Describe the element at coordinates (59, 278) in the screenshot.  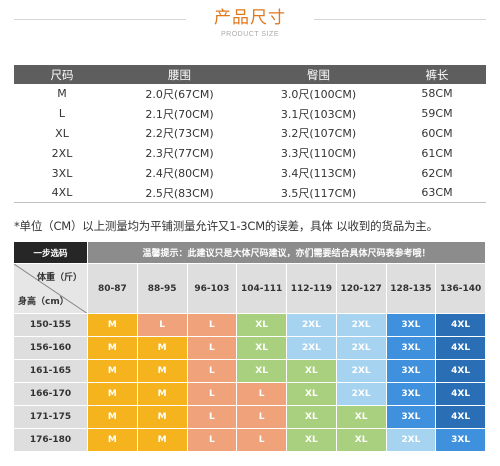
I see `weight-label: 体重（斤）` at that location.